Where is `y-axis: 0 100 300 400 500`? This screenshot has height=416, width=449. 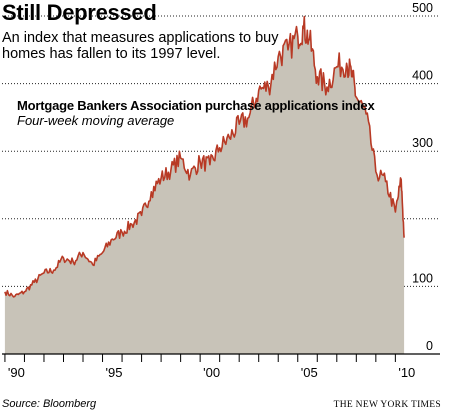
y-axis: 0 100 300 400 500 is located at coordinates (422, 177).